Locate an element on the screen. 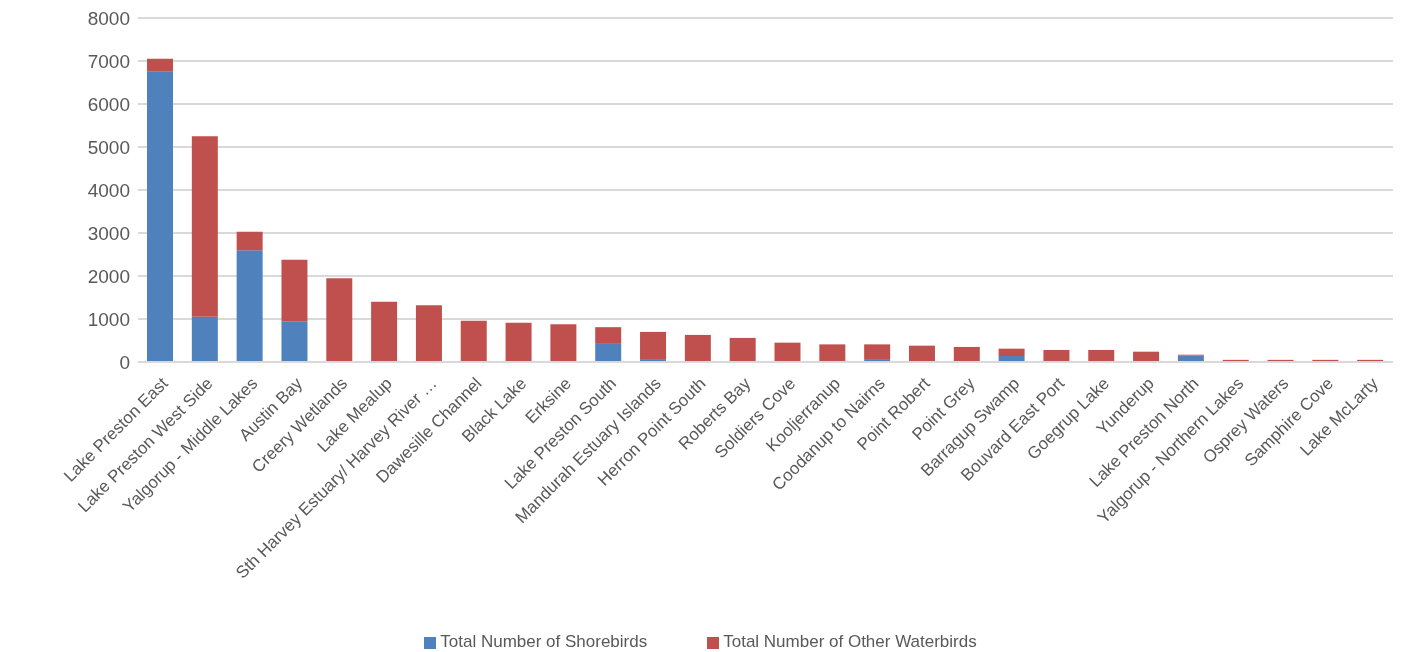 This screenshot has height=652, width=1403. y-tick-label: 0 is located at coordinates (124, 362).